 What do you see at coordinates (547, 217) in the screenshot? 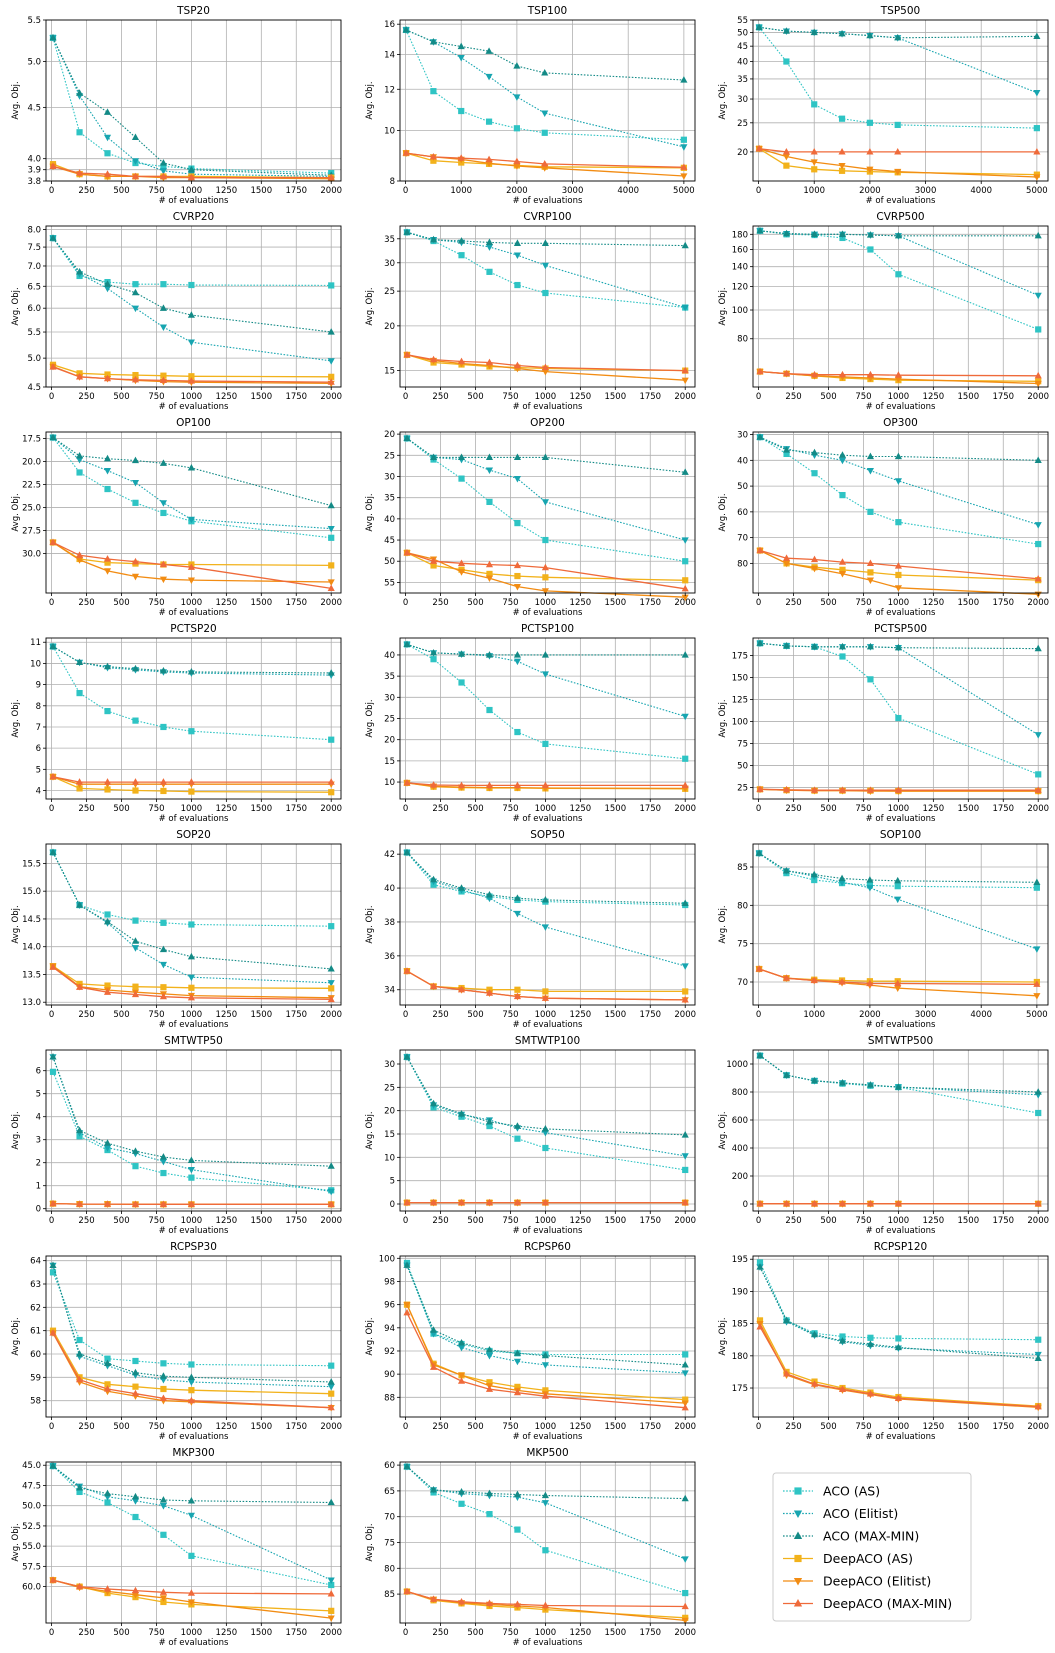
I see `chart-title: CVRP100` at bounding box center [547, 217].